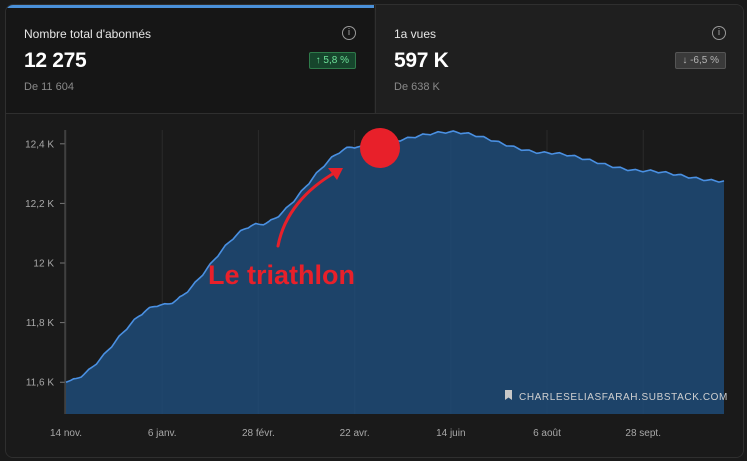  Describe the element at coordinates (39, 144) in the screenshot. I see `y-tick-label: 12,4 K` at that location.